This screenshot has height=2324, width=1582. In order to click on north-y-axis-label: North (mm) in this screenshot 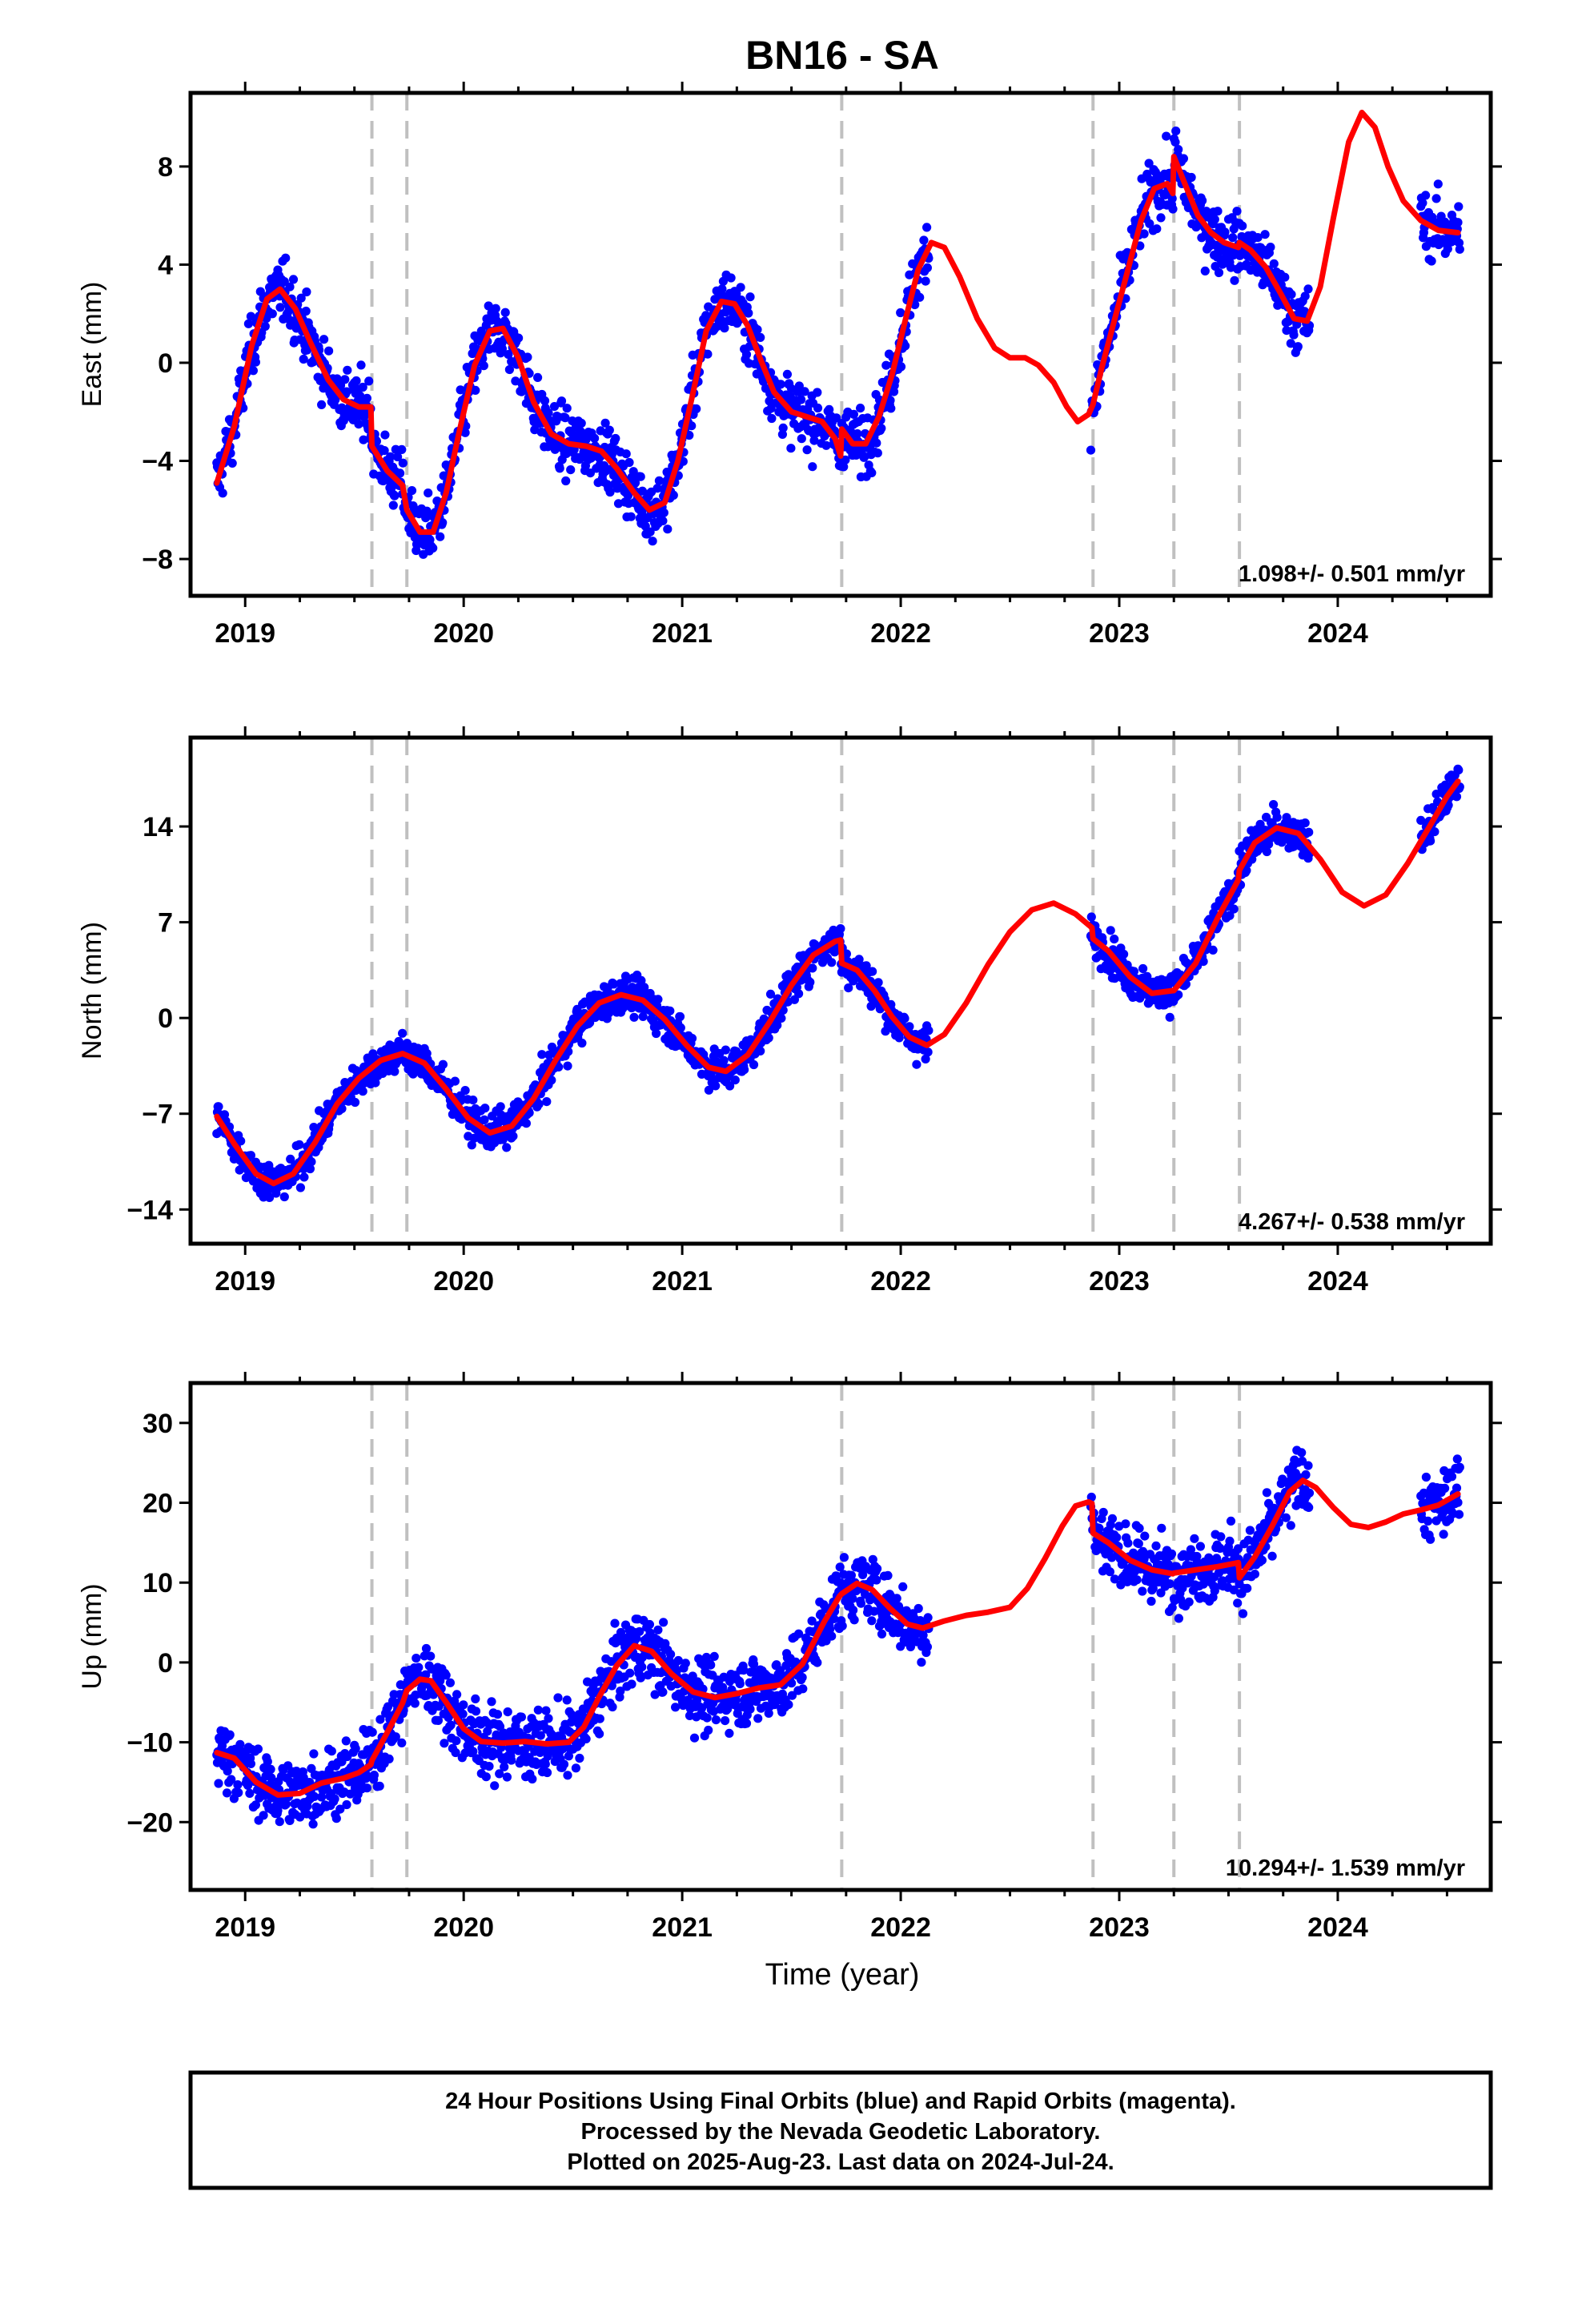, I will do `click(92, 990)`.